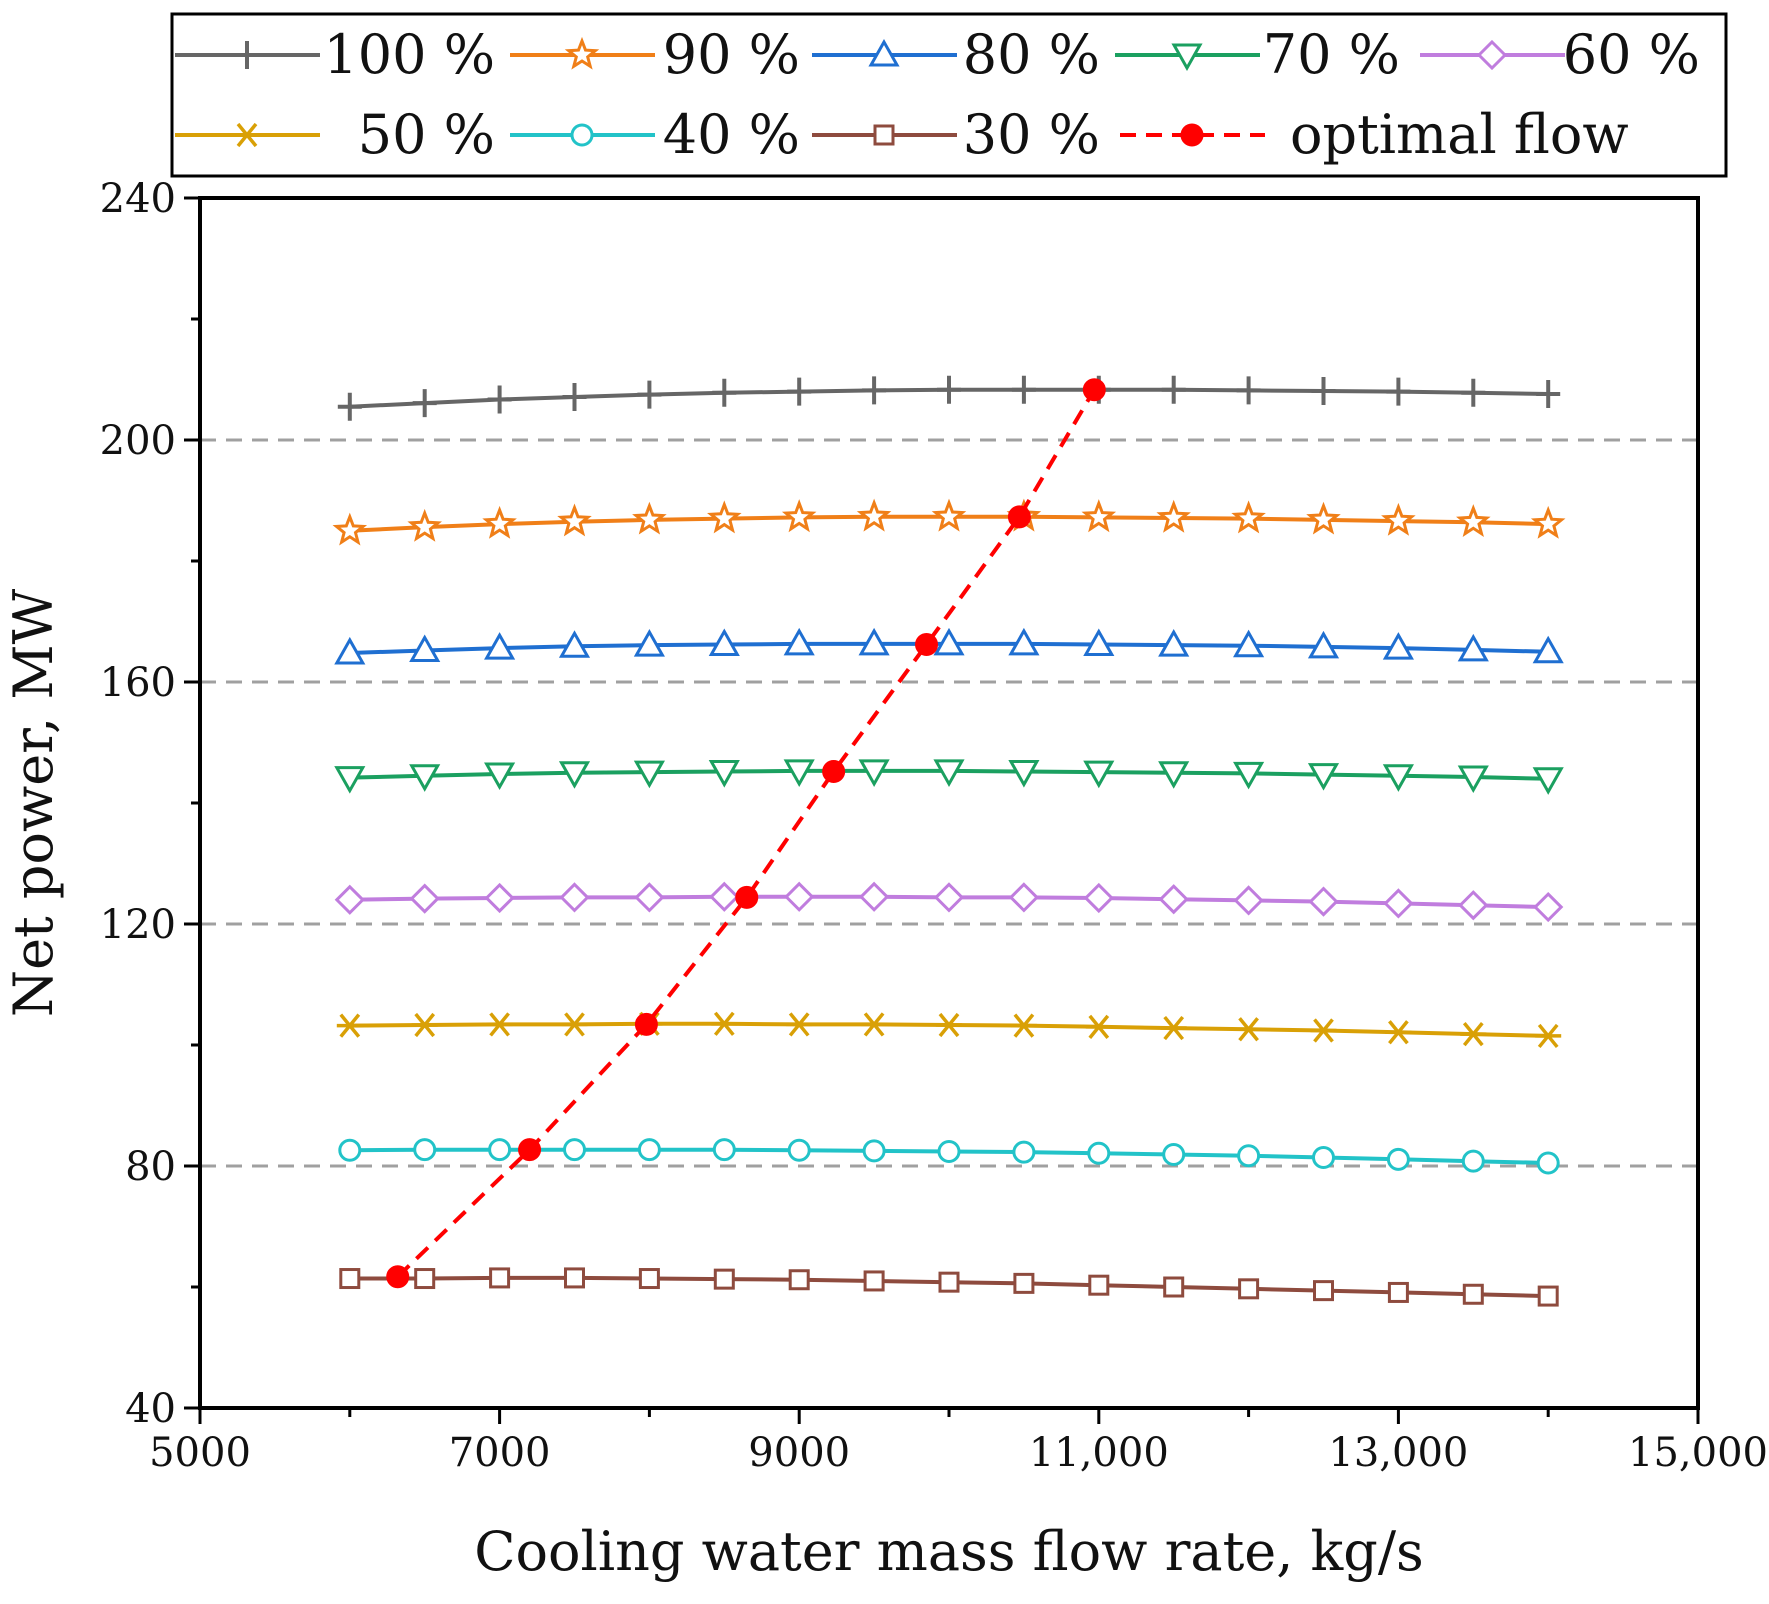 This screenshot has height=1604, width=1769. Describe the element at coordinates (956, 54) in the screenshot. I see `legend-entry: 80 %` at that location.